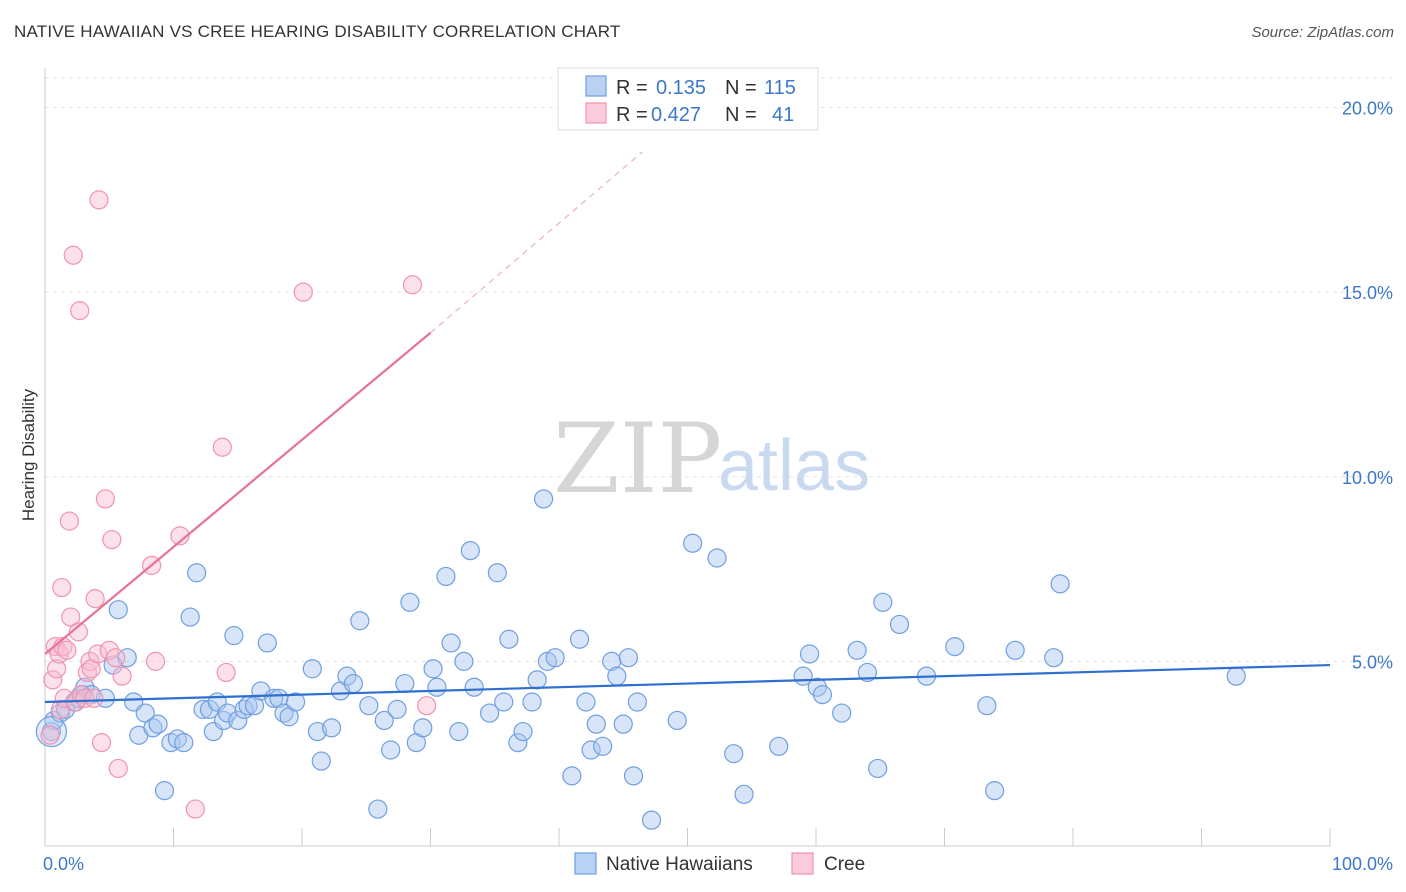 The height and width of the screenshot is (892, 1406). Describe the element at coordinates (676, 115) in the screenshot. I see `legend-r-value-2: 0.427` at that location.